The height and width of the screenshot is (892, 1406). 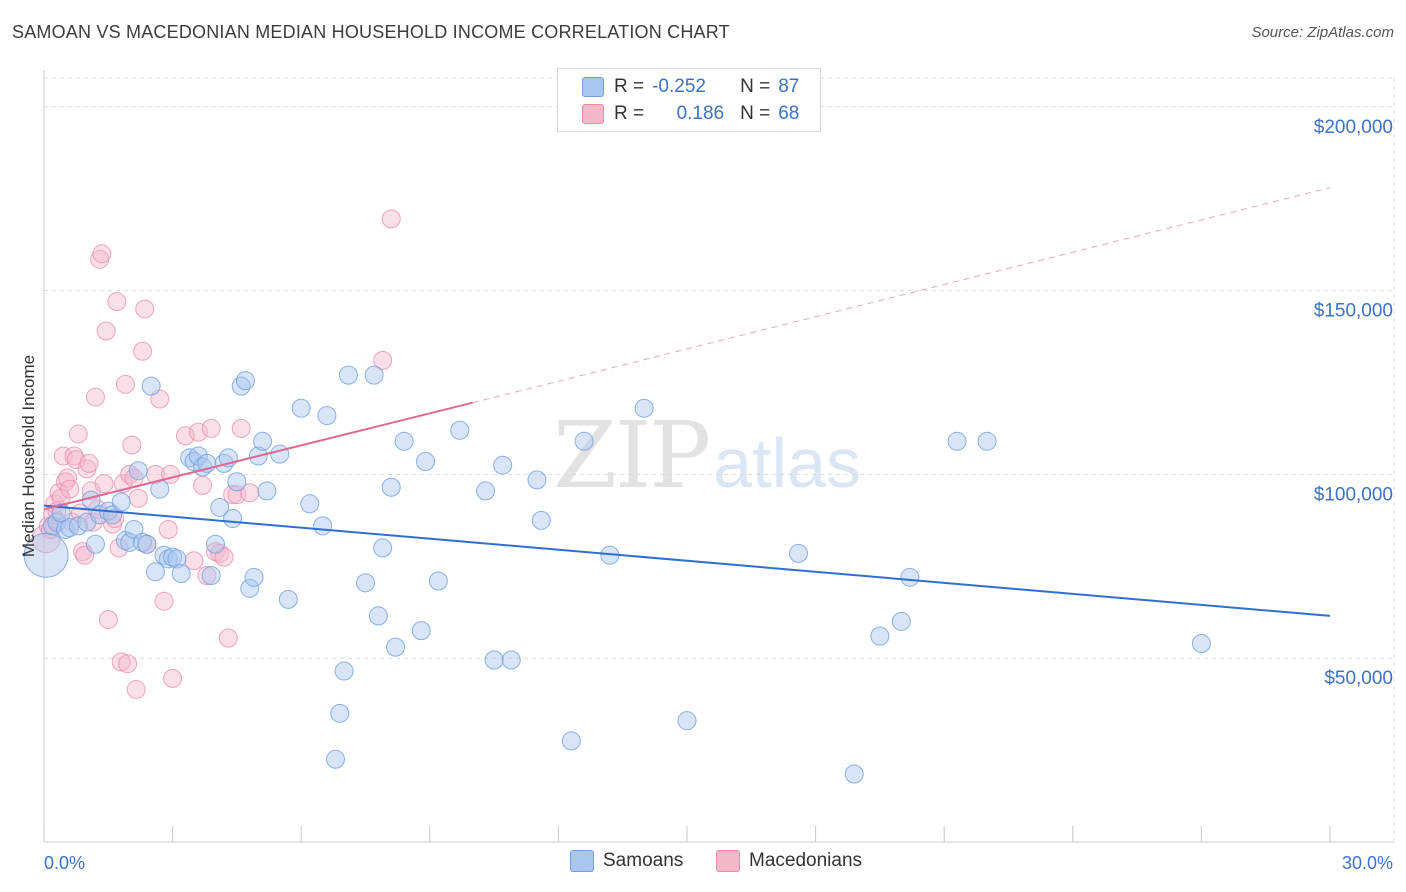 What do you see at coordinates (1353, 127) in the screenshot?
I see `y-tick-label: $200,000` at bounding box center [1353, 127].